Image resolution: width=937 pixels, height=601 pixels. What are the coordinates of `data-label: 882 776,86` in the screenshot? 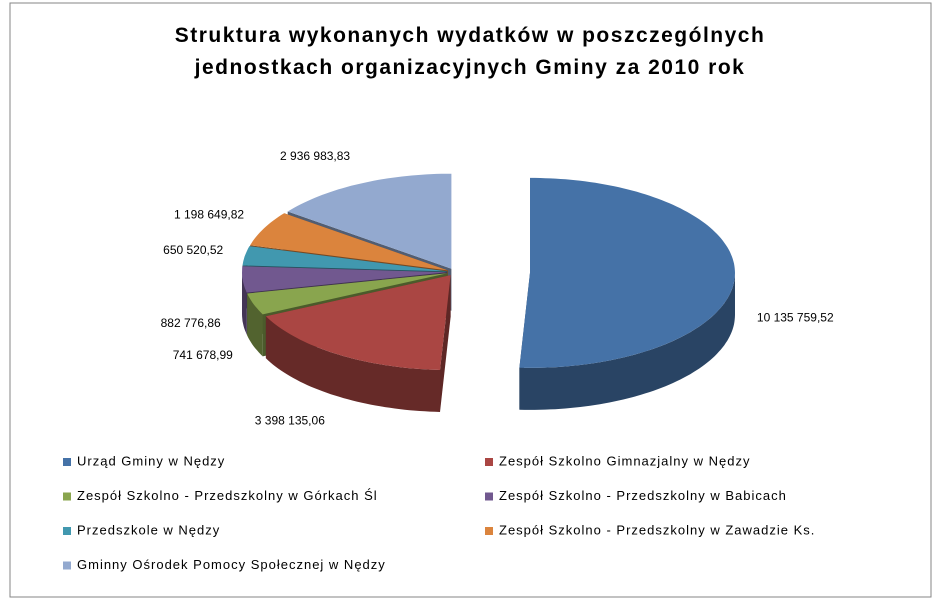 It's located at (191, 323).